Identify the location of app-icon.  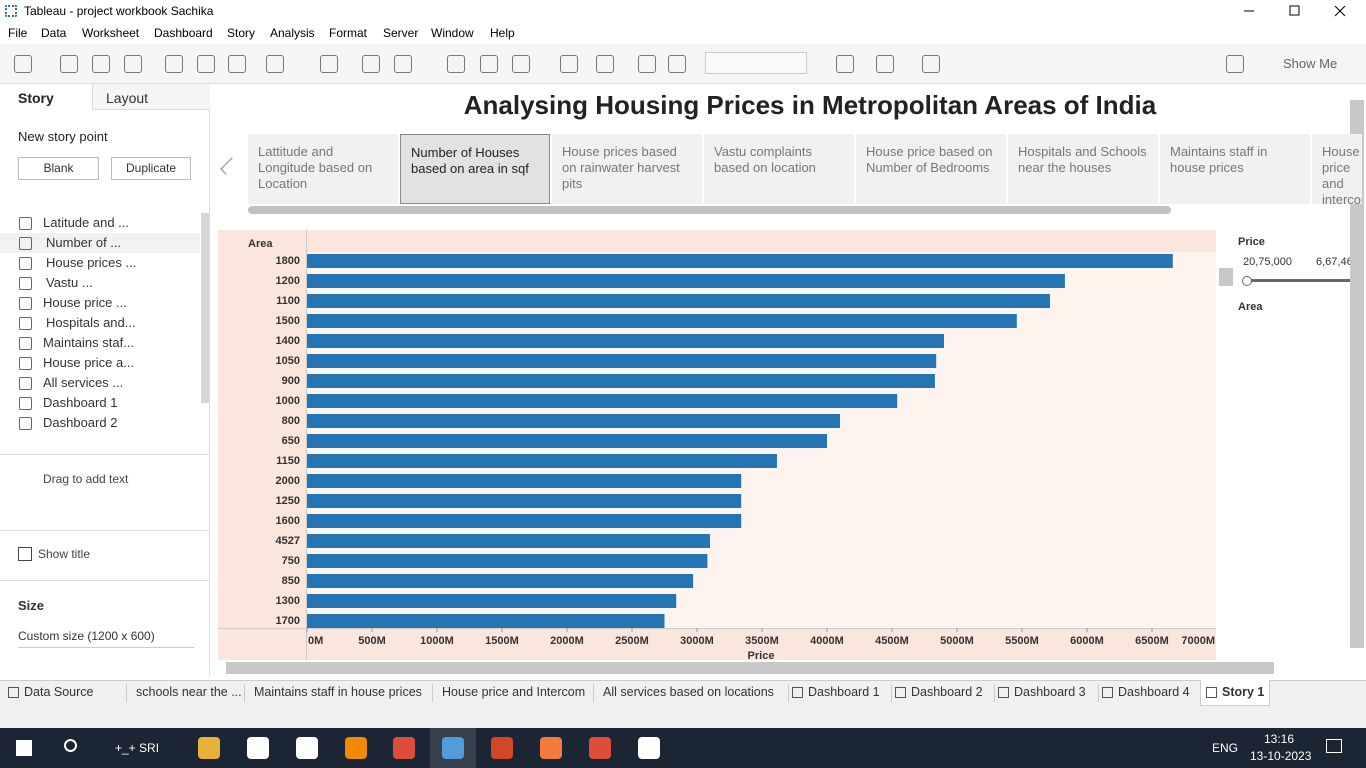
(11, 11).